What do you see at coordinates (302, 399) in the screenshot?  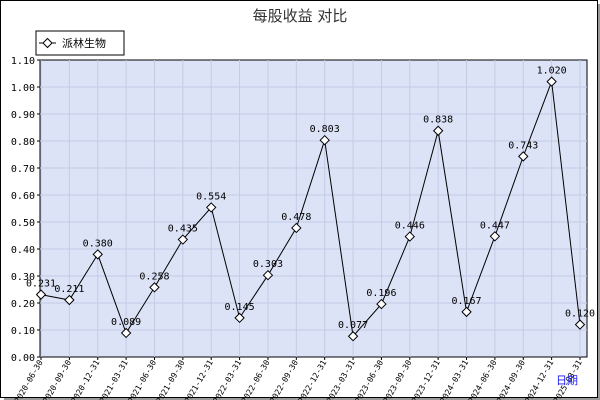 I see `frame-shadow-bottom` at bounding box center [302, 399].